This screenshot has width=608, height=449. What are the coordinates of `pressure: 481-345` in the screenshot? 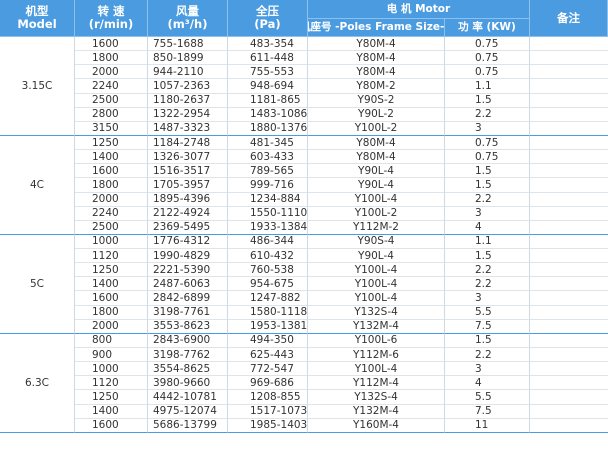 It's located at (268, 143).